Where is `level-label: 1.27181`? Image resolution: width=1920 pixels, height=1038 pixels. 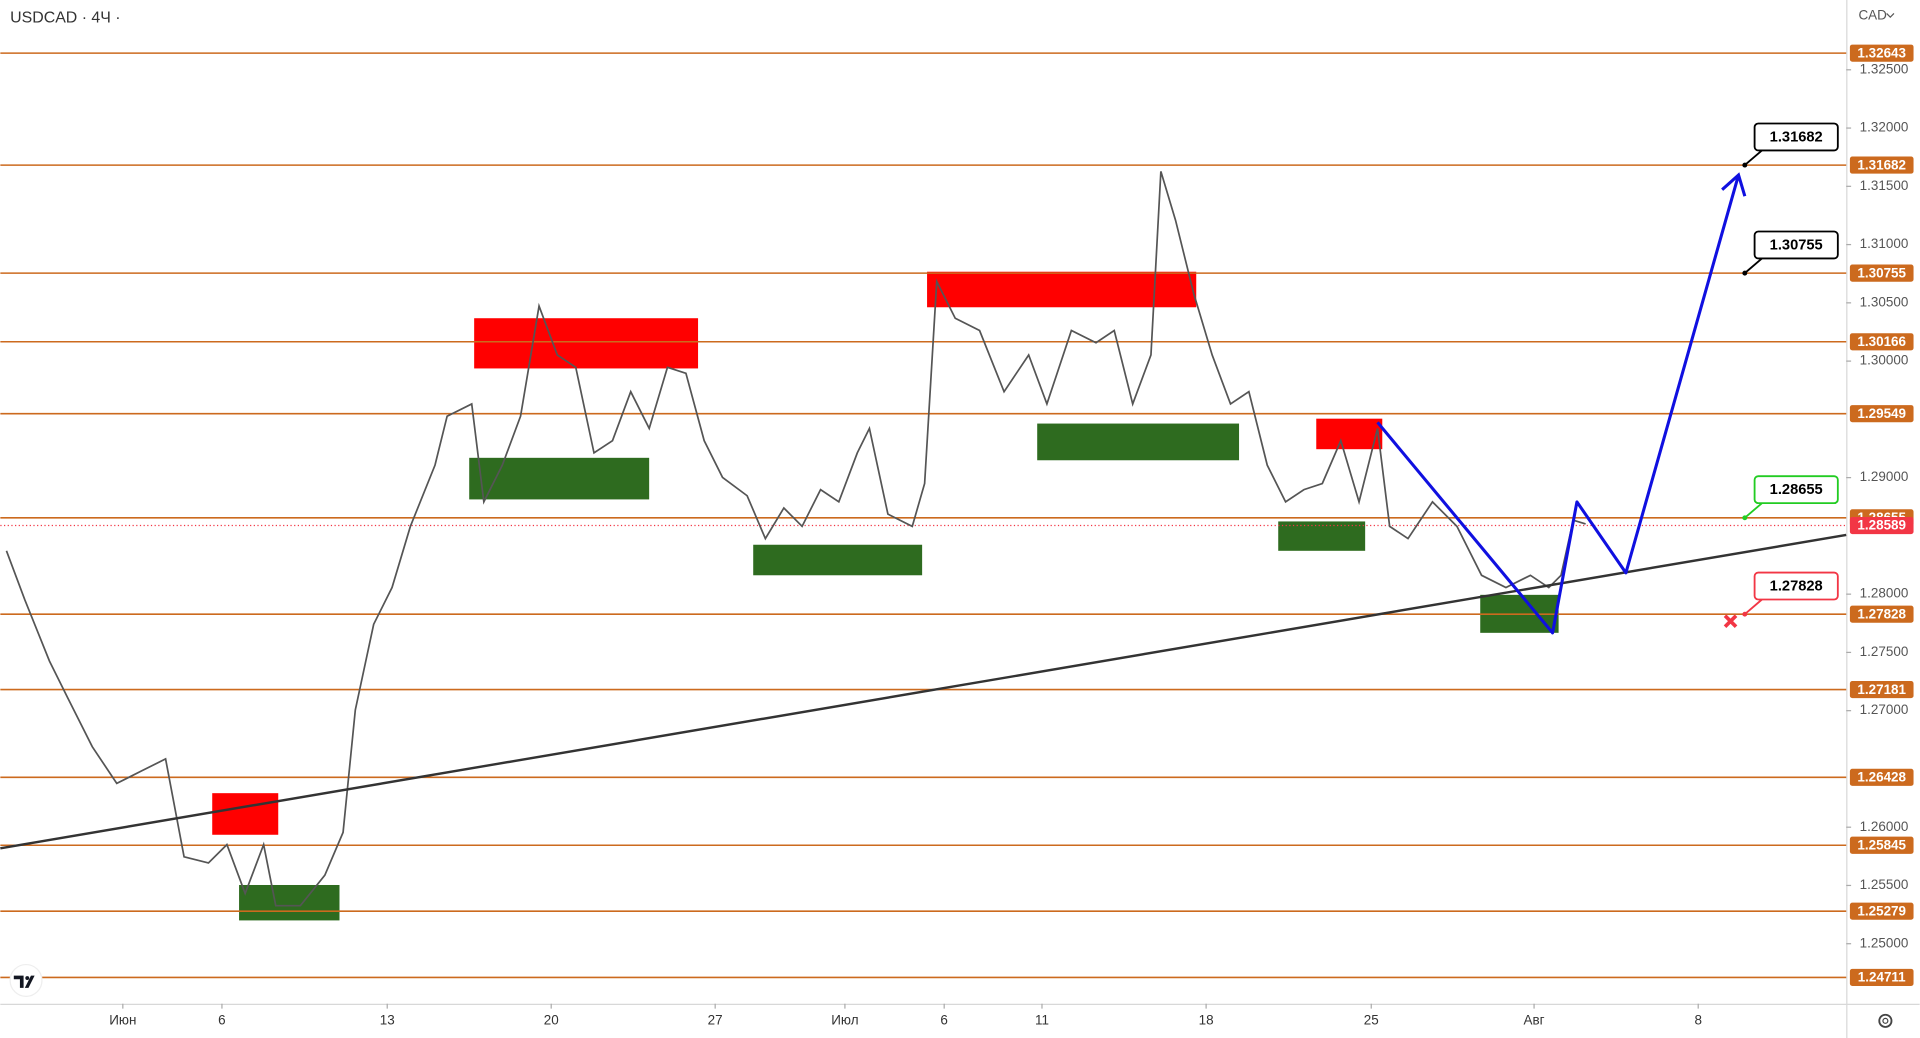 level-label: 1.27181 is located at coordinates (1881, 689).